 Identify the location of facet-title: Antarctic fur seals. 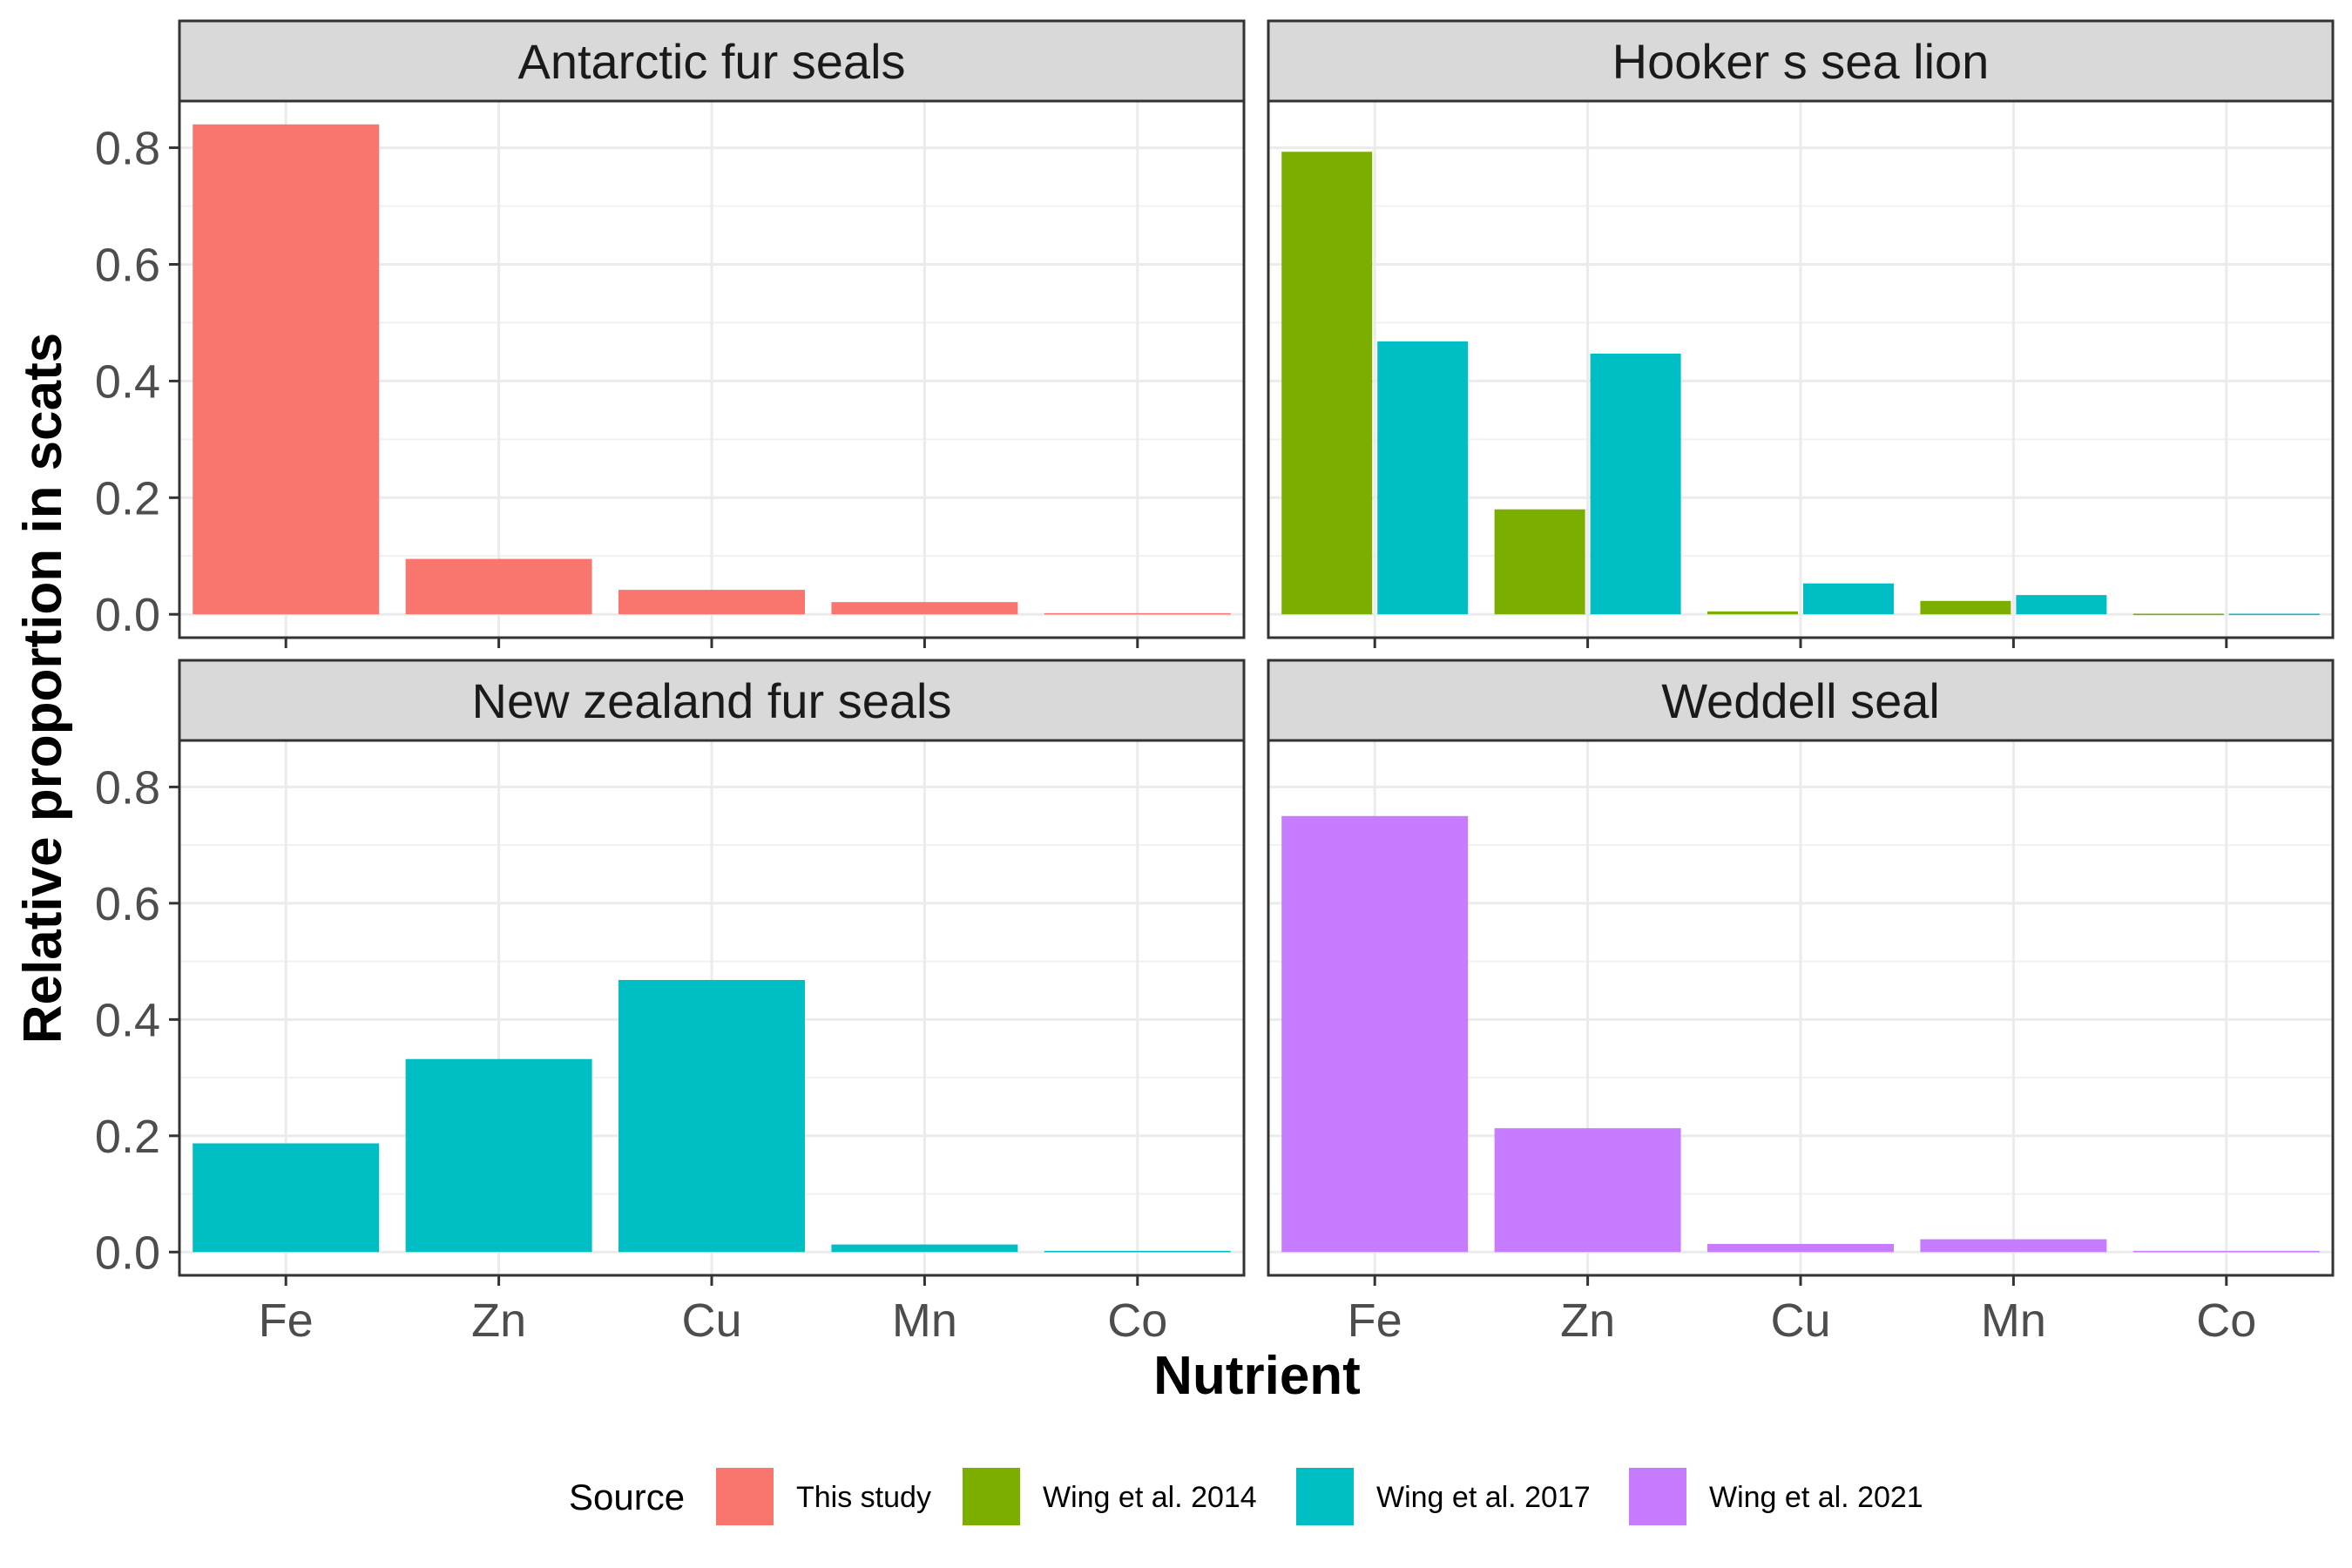
(711, 61).